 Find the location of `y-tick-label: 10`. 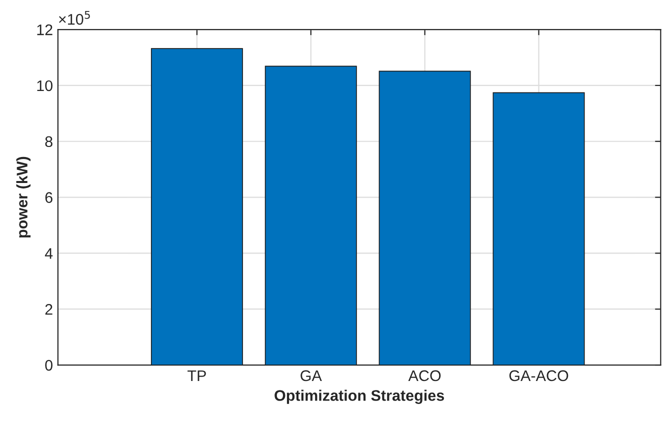

y-tick-label: 10 is located at coordinates (44, 86).